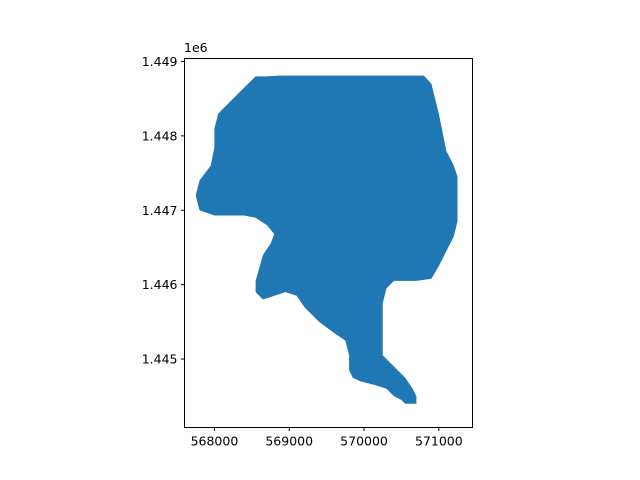 This screenshot has height=480, width=640. What do you see at coordinates (160, 284) in the screenshot?
I see `y-tick-label: 1.446` at bounding box center [160, 284].